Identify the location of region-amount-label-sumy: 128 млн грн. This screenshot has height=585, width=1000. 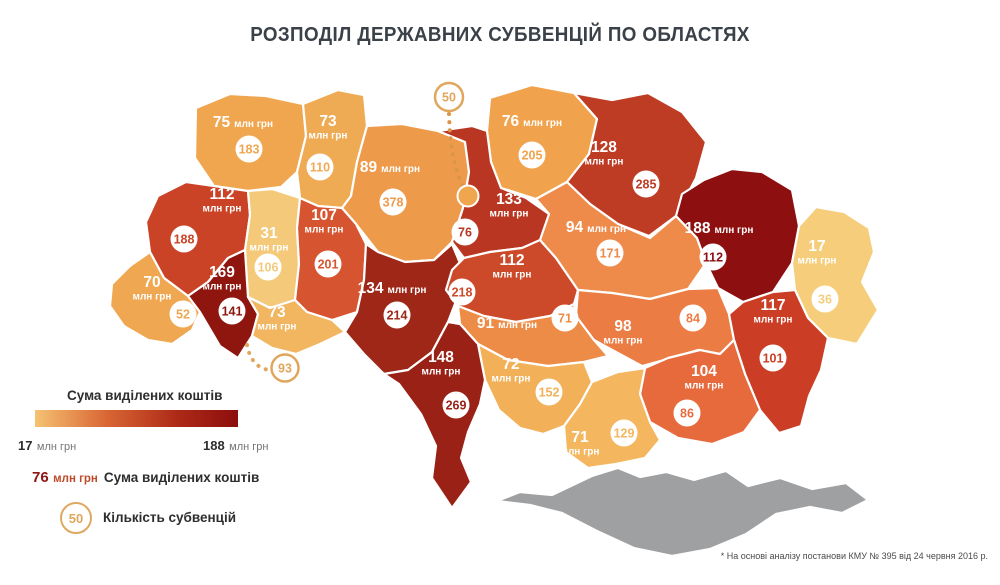
(604, 153).